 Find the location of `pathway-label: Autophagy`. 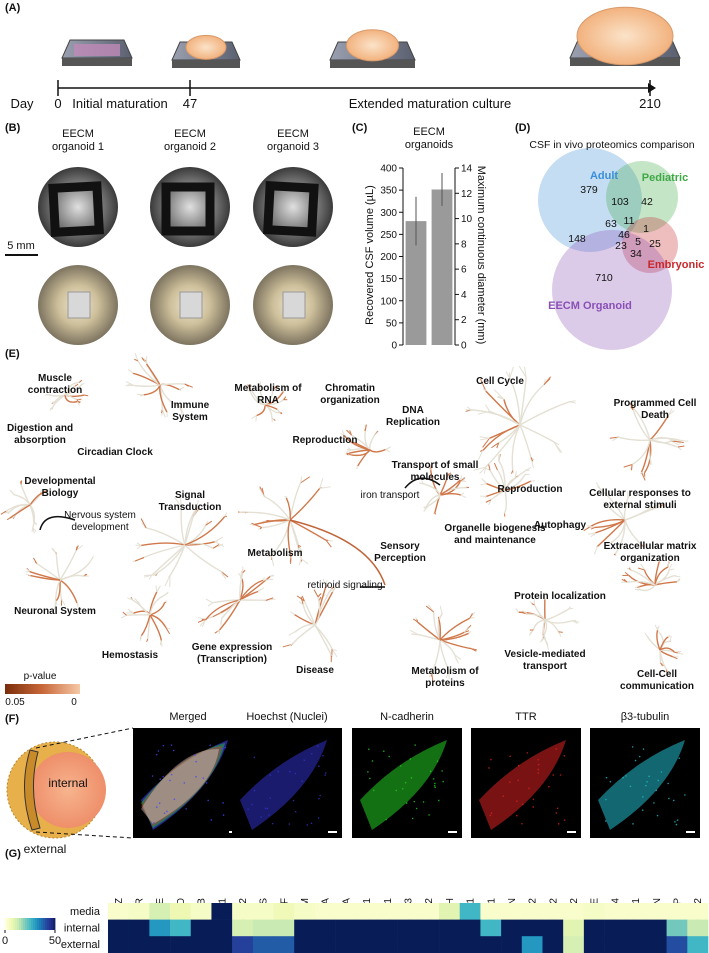

pathway-label: Autophagy is located at coordinates (560, 525).